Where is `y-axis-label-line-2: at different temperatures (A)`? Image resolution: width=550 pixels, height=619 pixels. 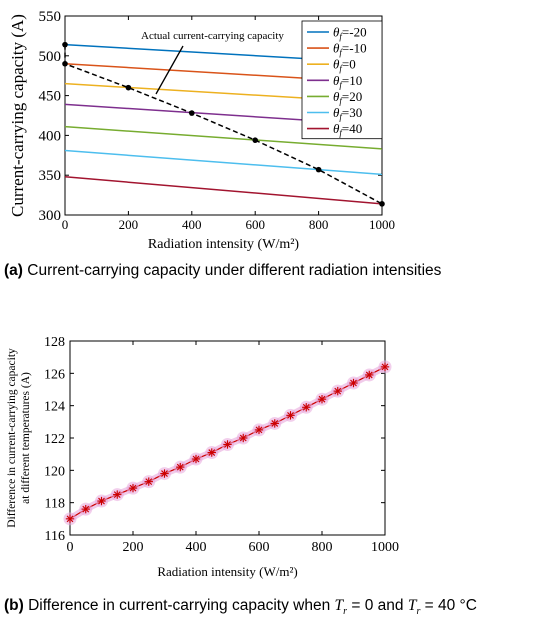
y-axis-label-line-2: at different temperatures (A) is located at coordinates (26, 438).